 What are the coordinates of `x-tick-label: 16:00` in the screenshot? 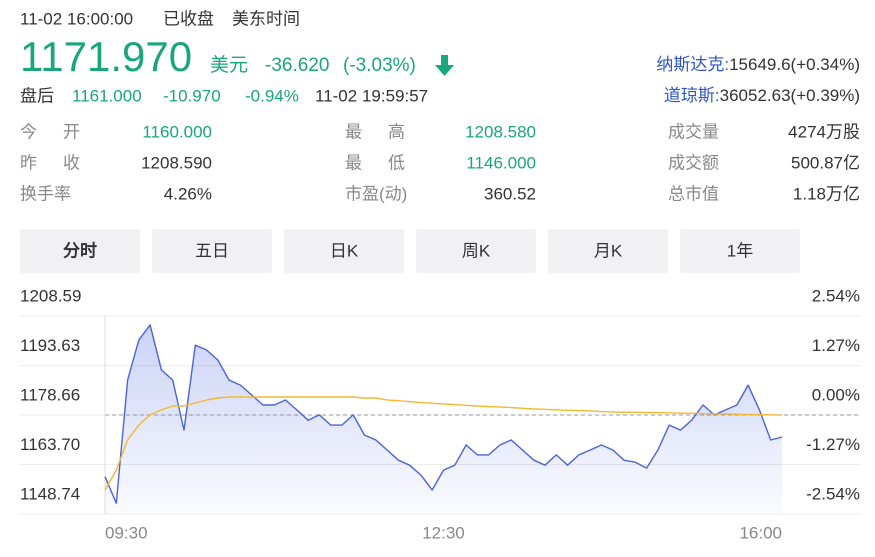 It's located at (760, 532).